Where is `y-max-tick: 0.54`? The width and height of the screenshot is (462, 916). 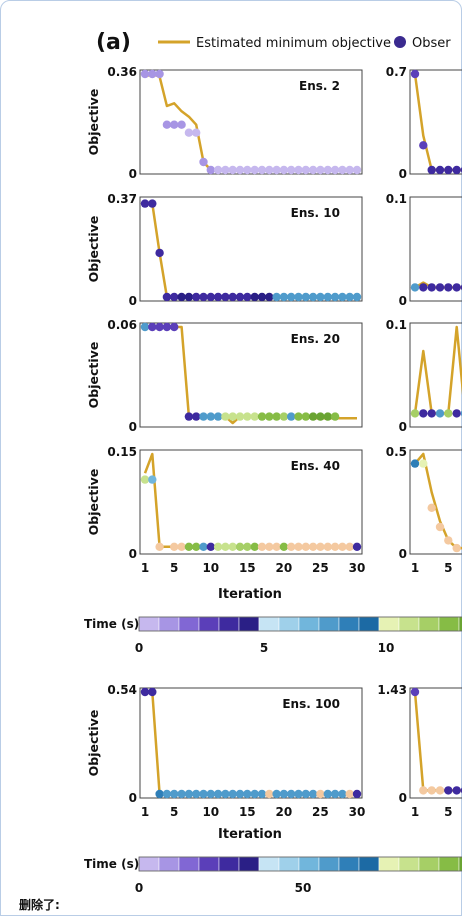 y-max-tick: 0.54 is located at coordinates (122, 690).